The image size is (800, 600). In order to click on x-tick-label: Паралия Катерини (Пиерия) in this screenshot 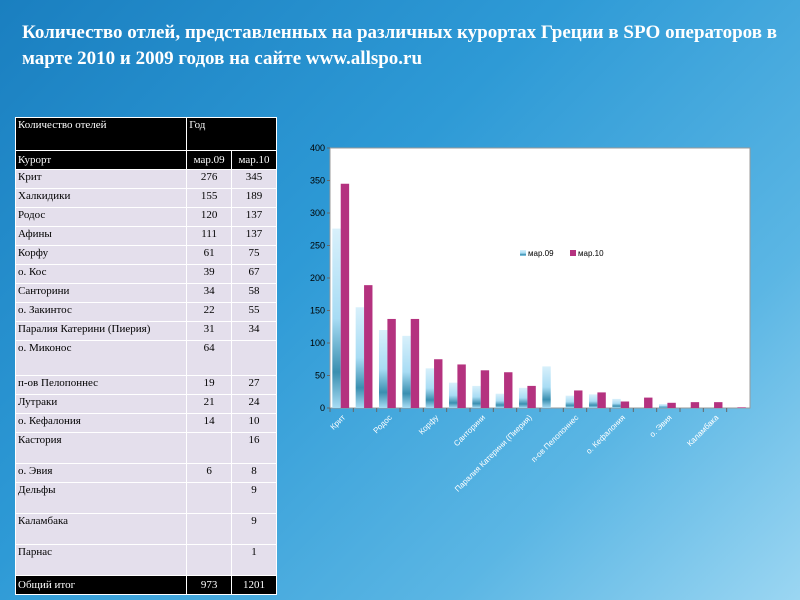, I will do `click(493, 453)`.